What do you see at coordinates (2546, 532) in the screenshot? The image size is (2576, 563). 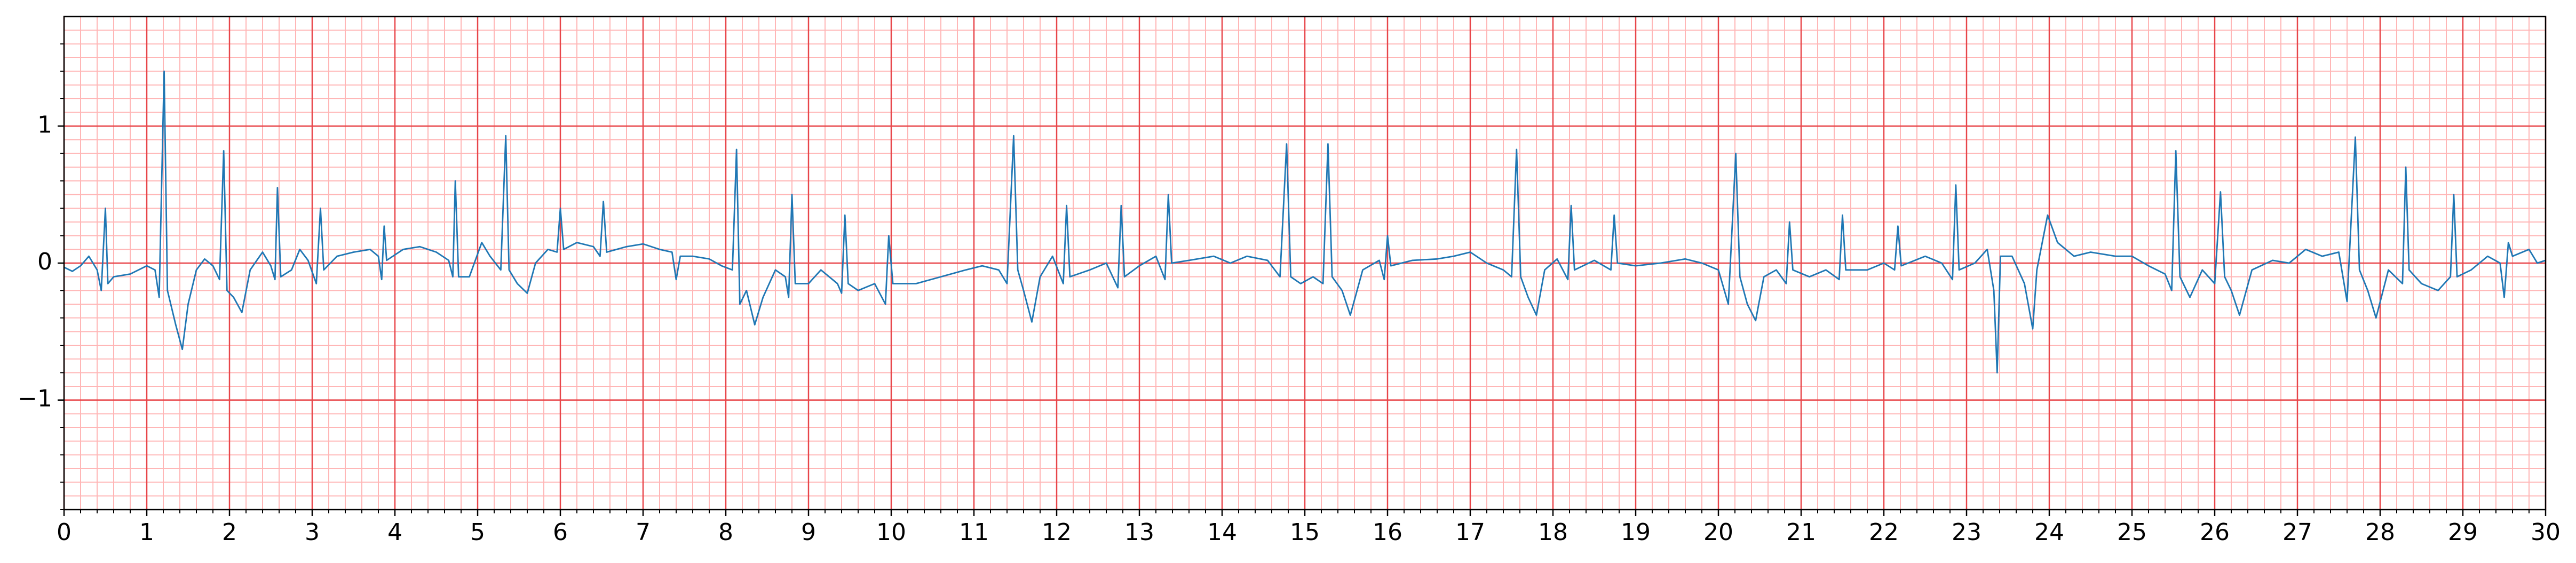 I see `x-tick-label: 30` at bounding box center [2546, 532].